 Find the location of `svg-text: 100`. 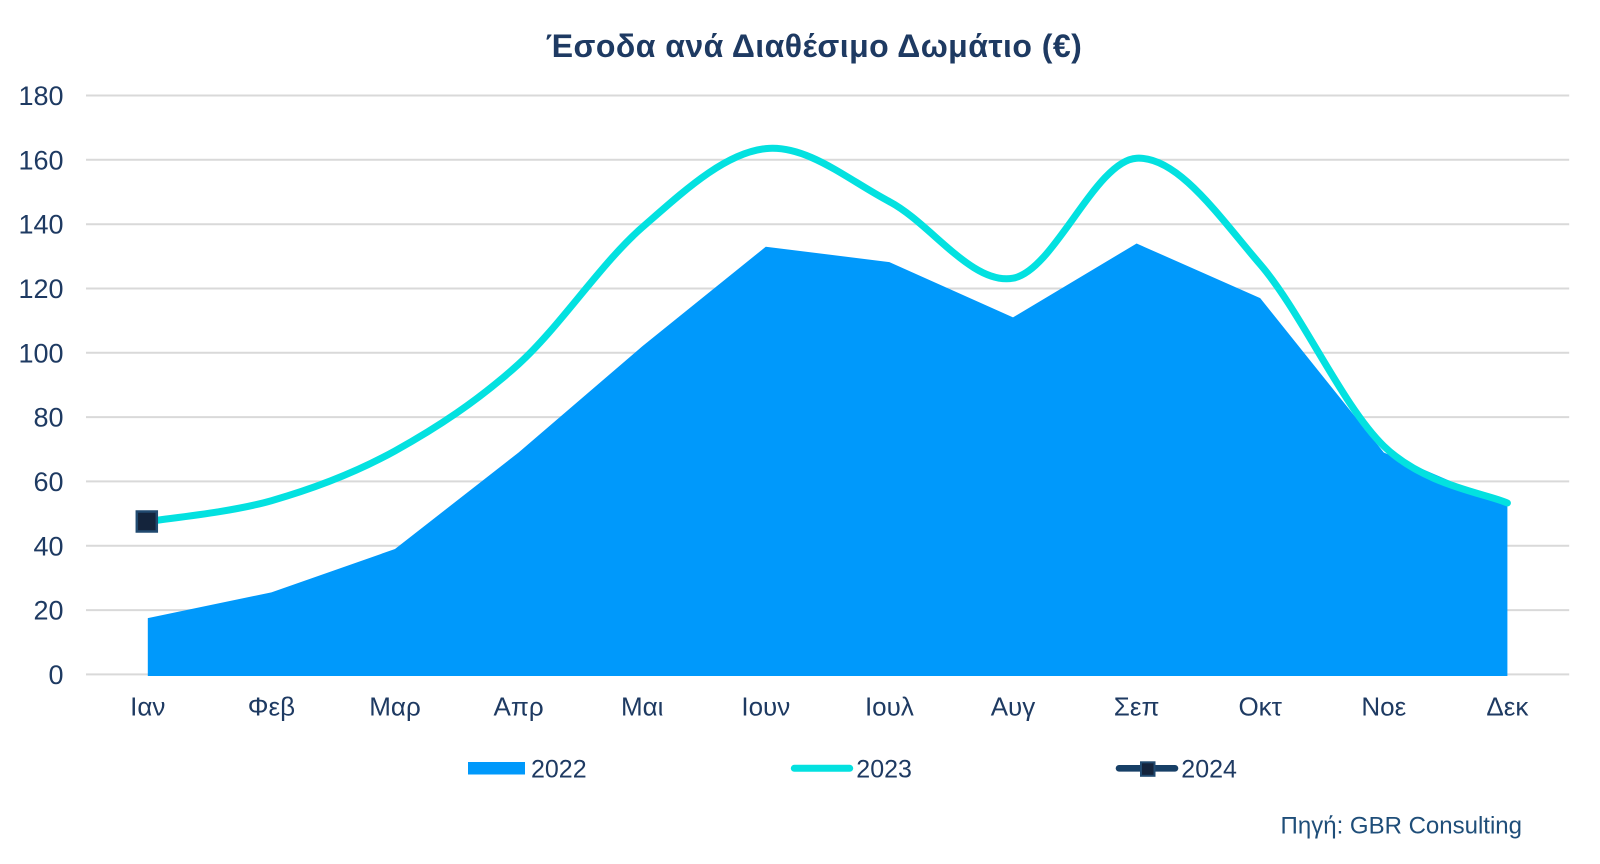

svg-text: 100 is located at coordinates (40, 353).